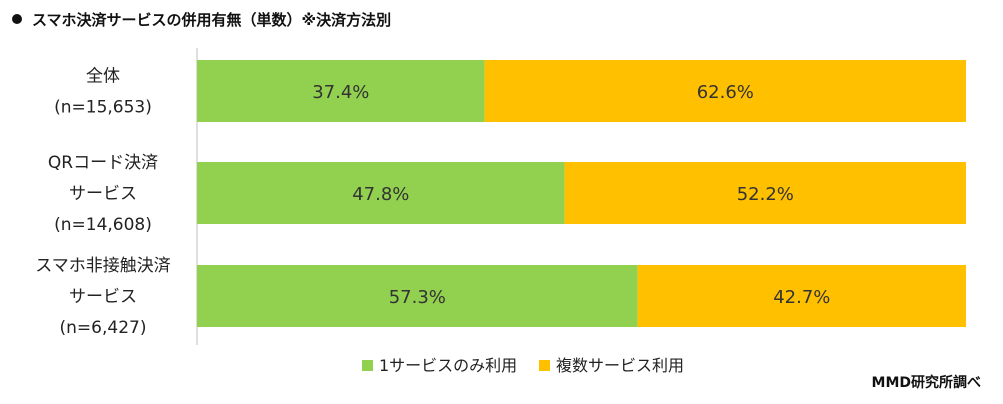 The width and height of the screenshot is (1003, 404). What do you see at coordinates (103, 328) in the screenshot?
I see `category-label: (n=6,427)` at bounding box center [103, 328].